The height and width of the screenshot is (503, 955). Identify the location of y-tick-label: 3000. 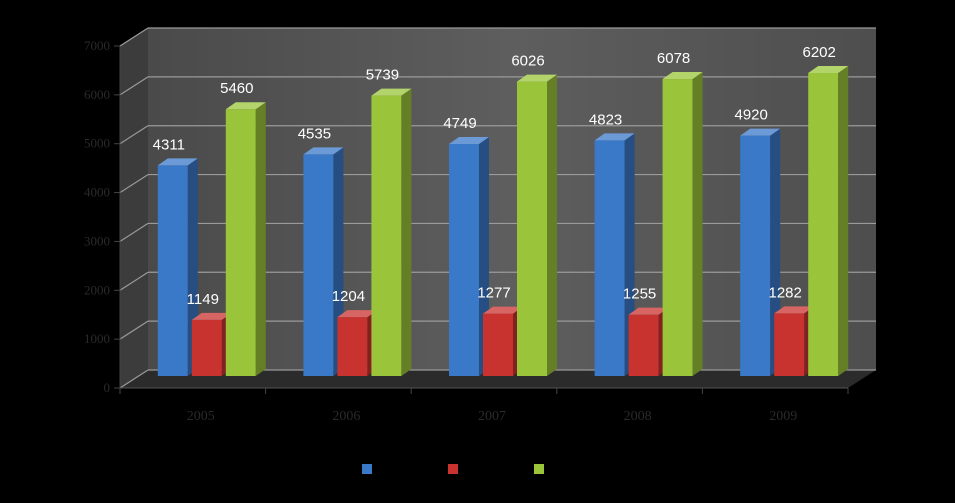
(97, 240).